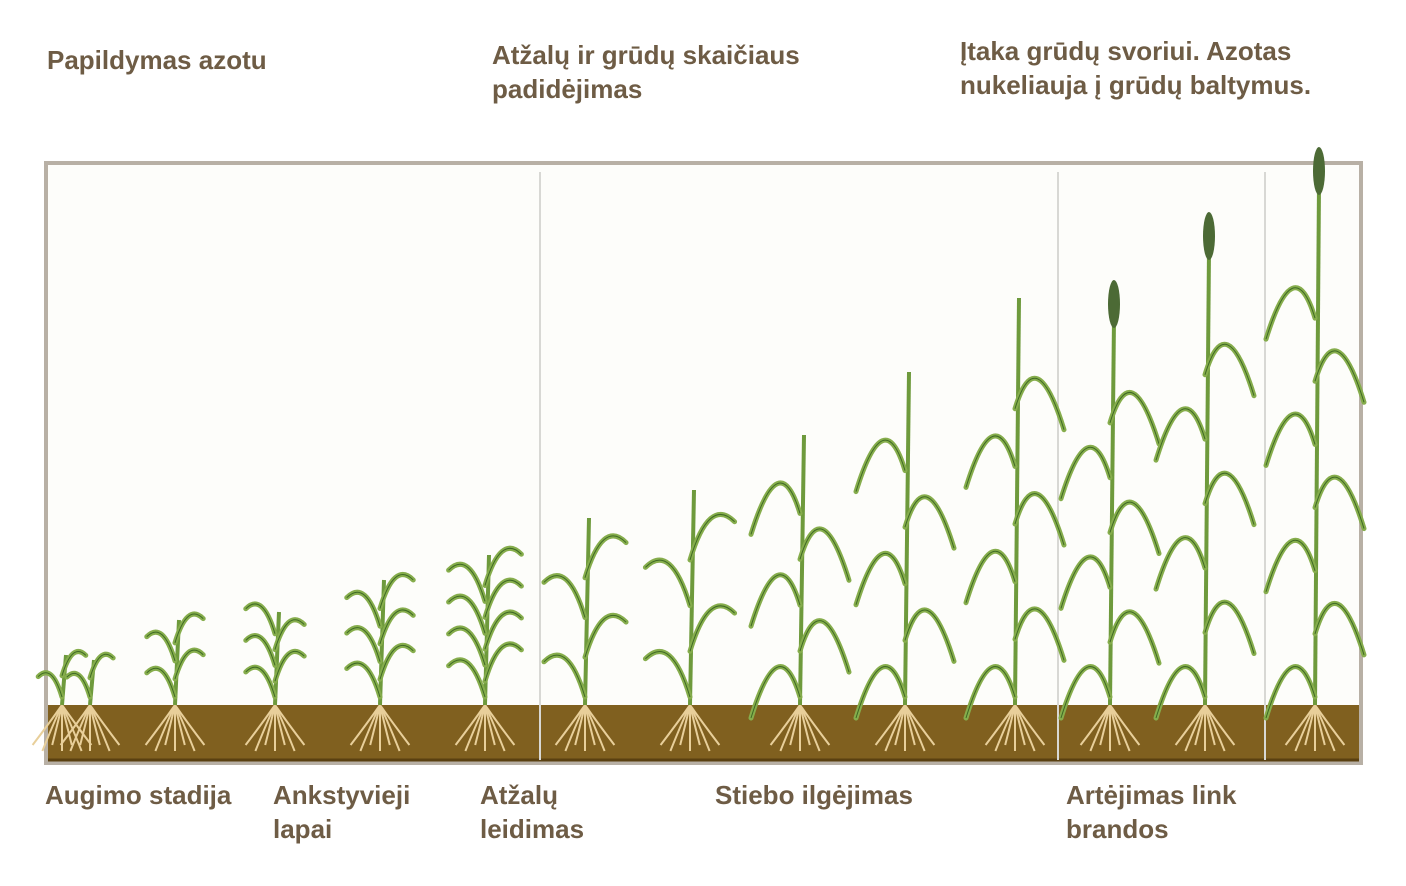 The image size is (1406, 886). I want to click on stage-label: Ankstyvieji lapai, so click(341, 812).